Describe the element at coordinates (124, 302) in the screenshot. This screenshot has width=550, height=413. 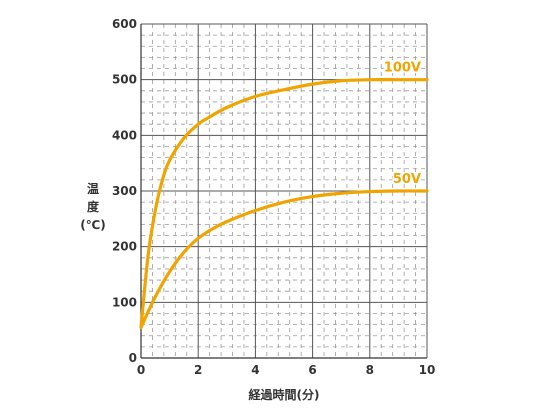
I see `y-tick-label: 100` at that location.